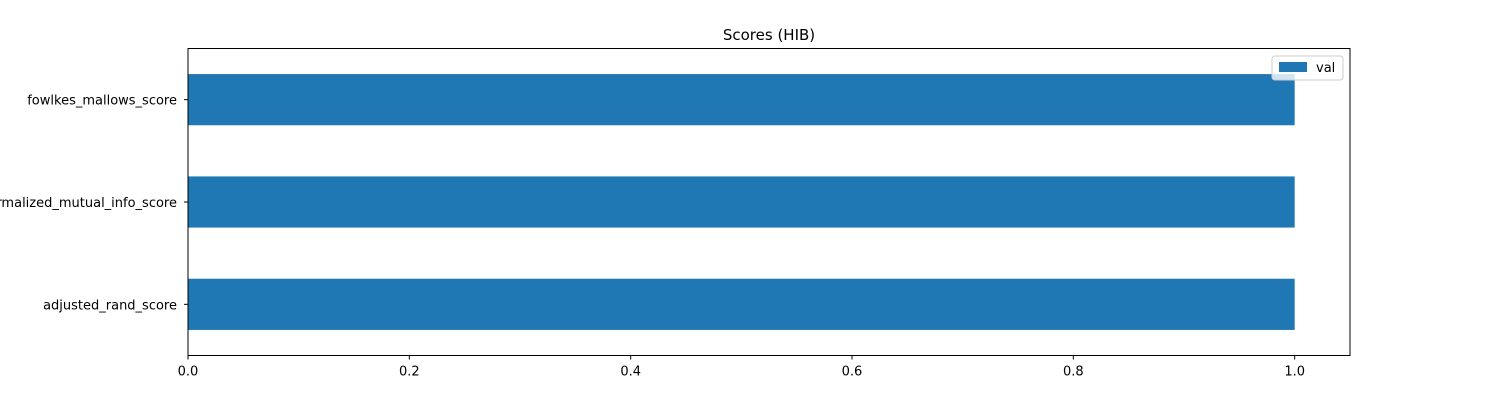  Describe the element at coordinates (409, 372) in the screenshot. I see `x-tick-label: 0.2` at that location.